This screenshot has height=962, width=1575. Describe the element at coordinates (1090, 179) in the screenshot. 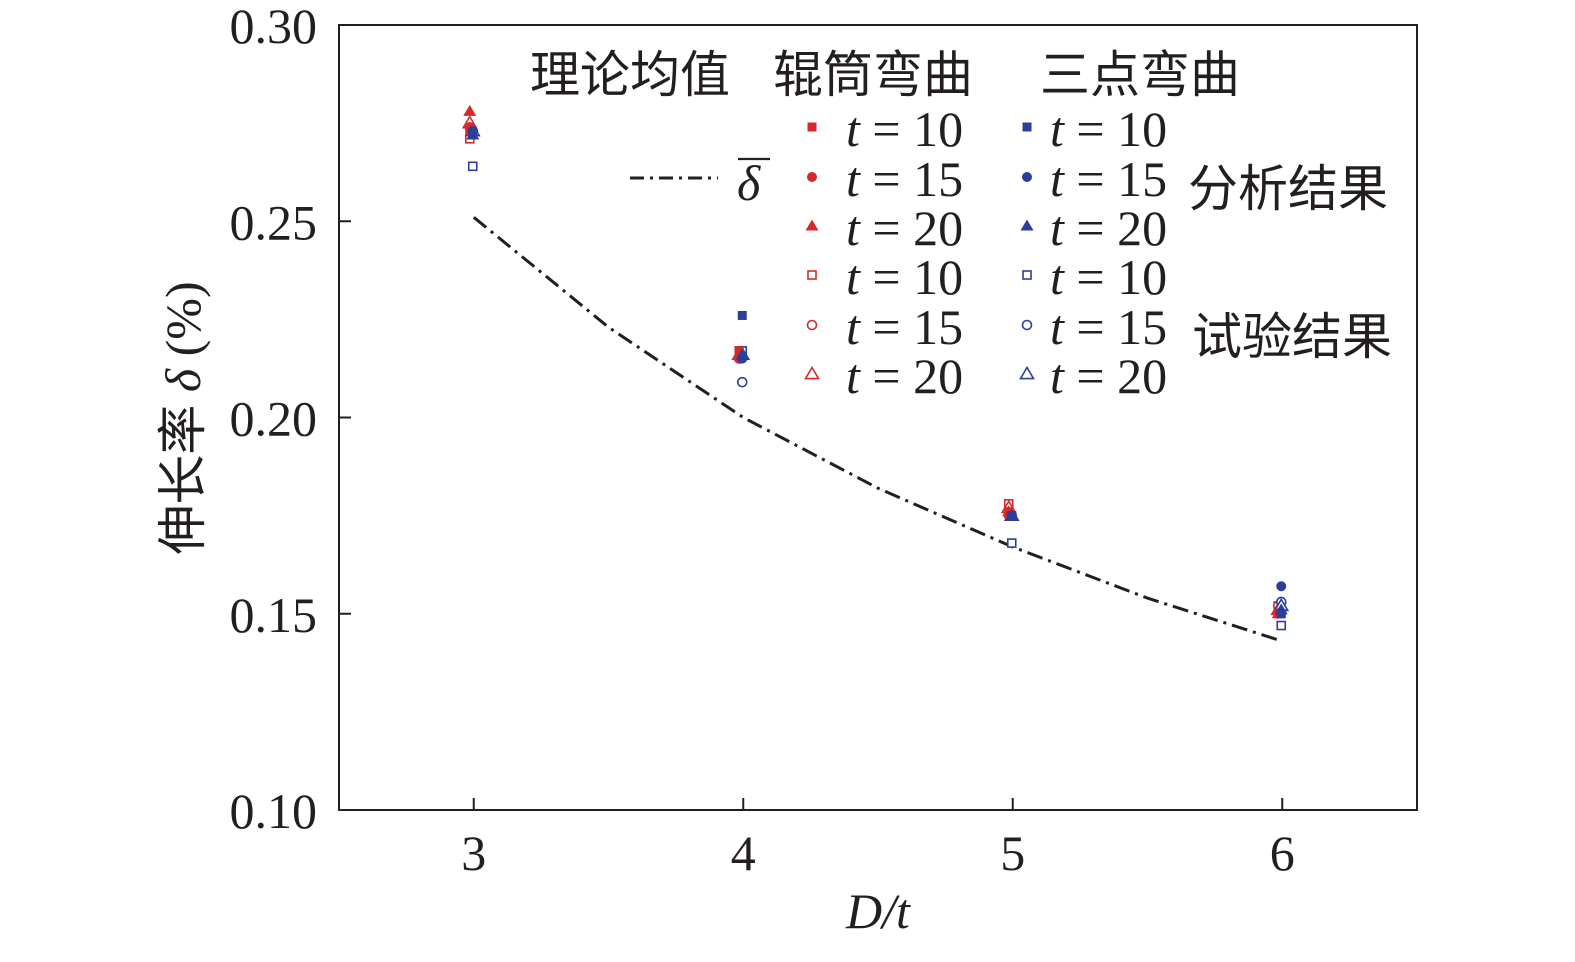

I see `legend-three-point-label-eq-1: =` at that location.